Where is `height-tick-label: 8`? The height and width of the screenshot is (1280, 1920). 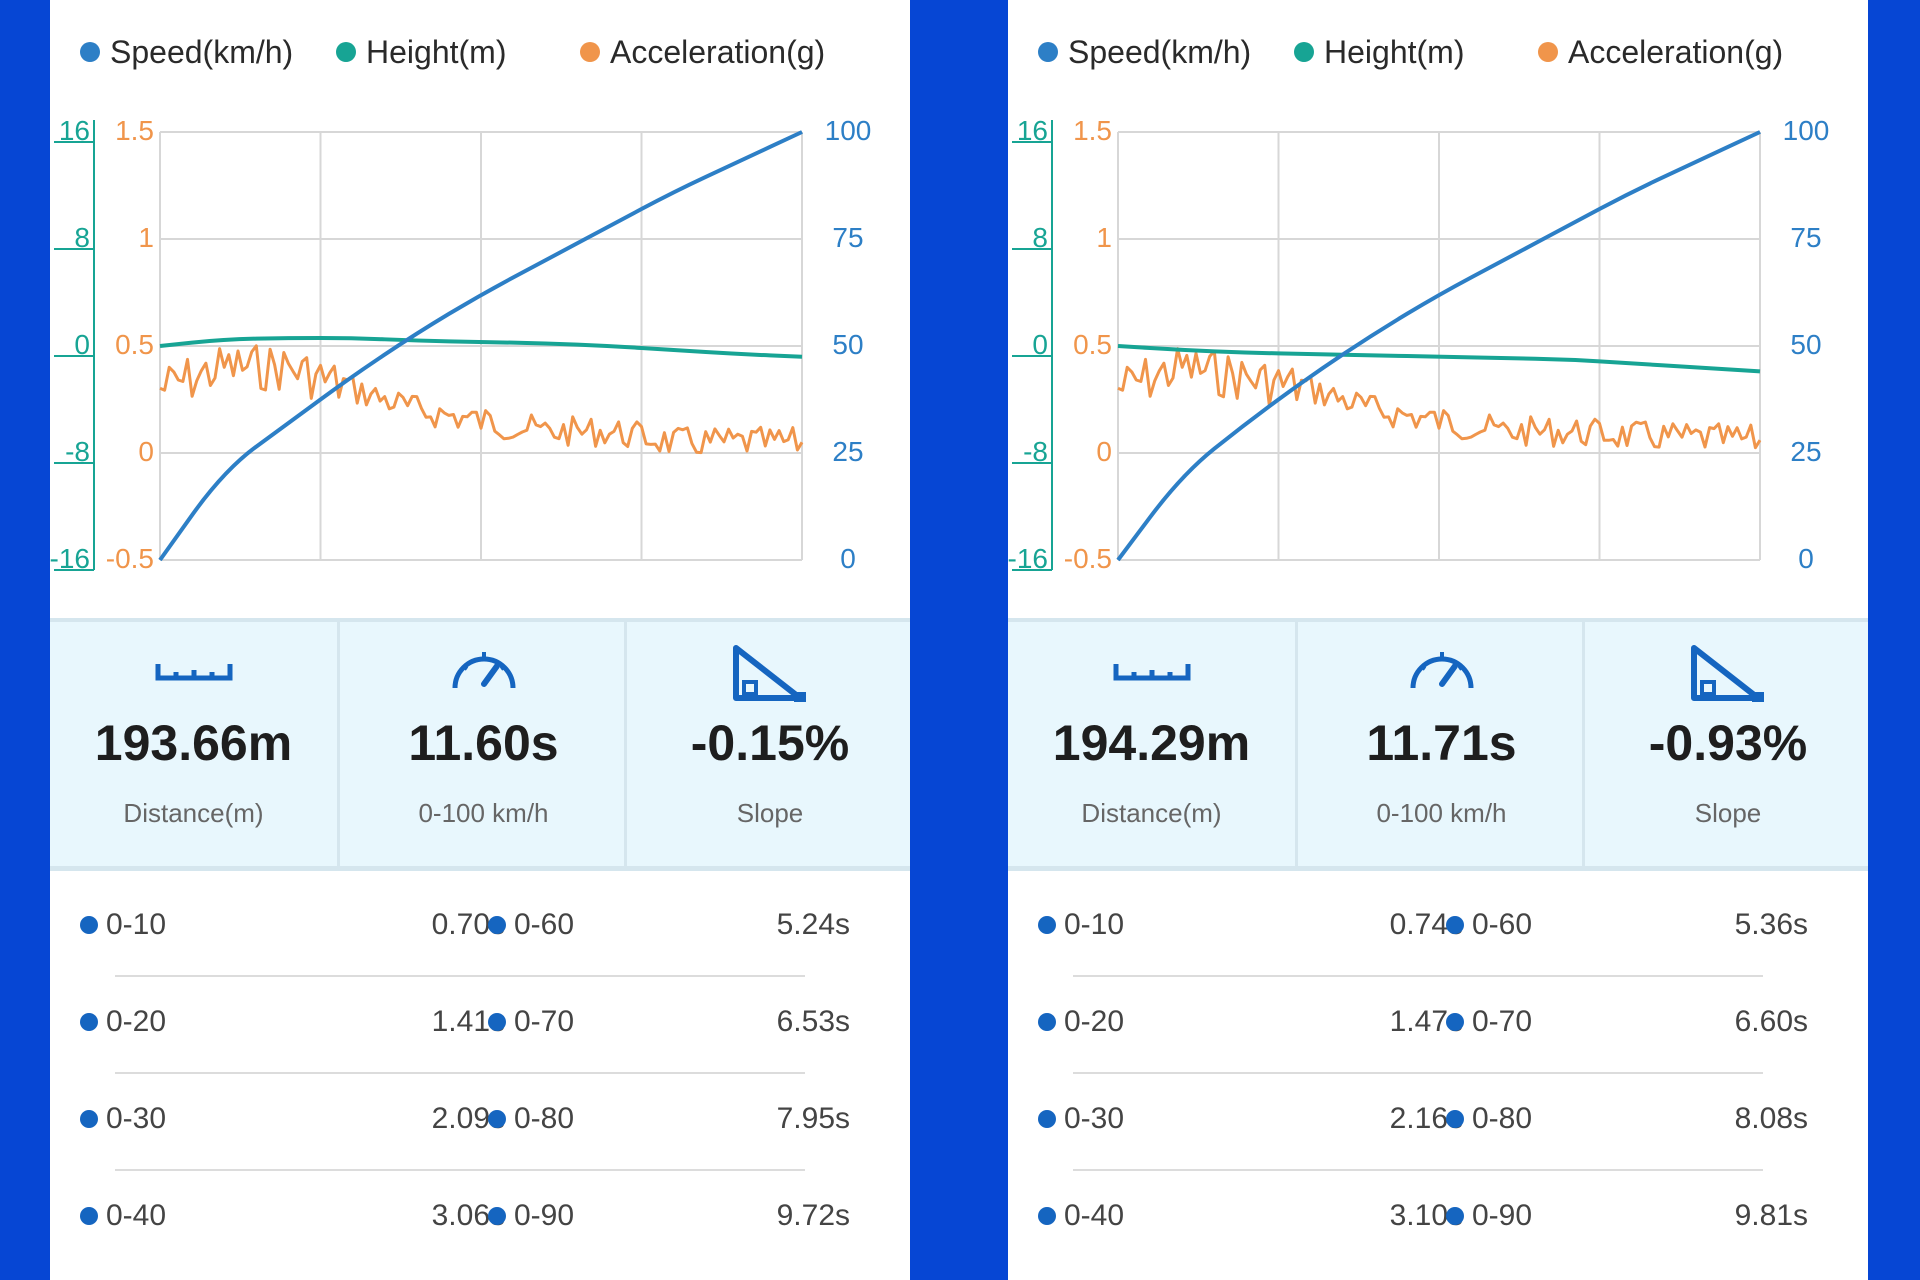 height-tick-label: 8 is located at coordinates (1040, 237).